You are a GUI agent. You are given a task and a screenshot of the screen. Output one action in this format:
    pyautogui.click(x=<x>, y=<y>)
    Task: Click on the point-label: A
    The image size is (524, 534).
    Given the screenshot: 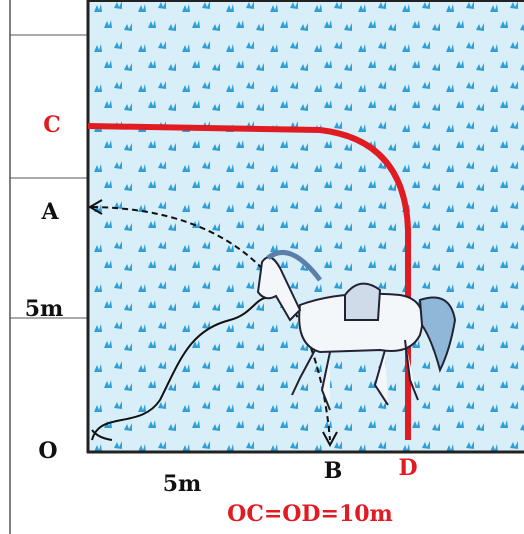 What is the action you would take?
    pyautogui.click(x=49, y=212)
    